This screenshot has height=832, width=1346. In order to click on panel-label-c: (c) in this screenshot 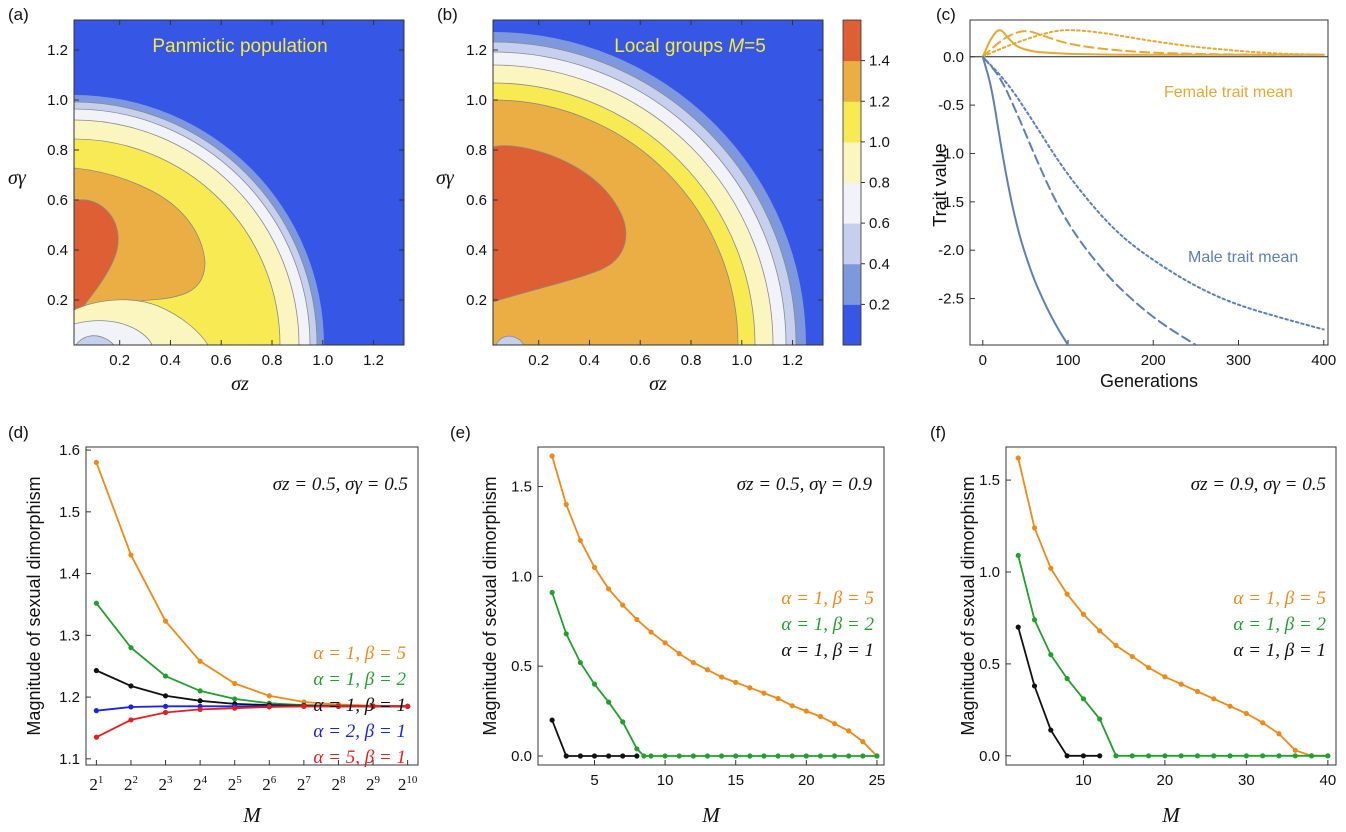, I will do `click(946, 14)`.